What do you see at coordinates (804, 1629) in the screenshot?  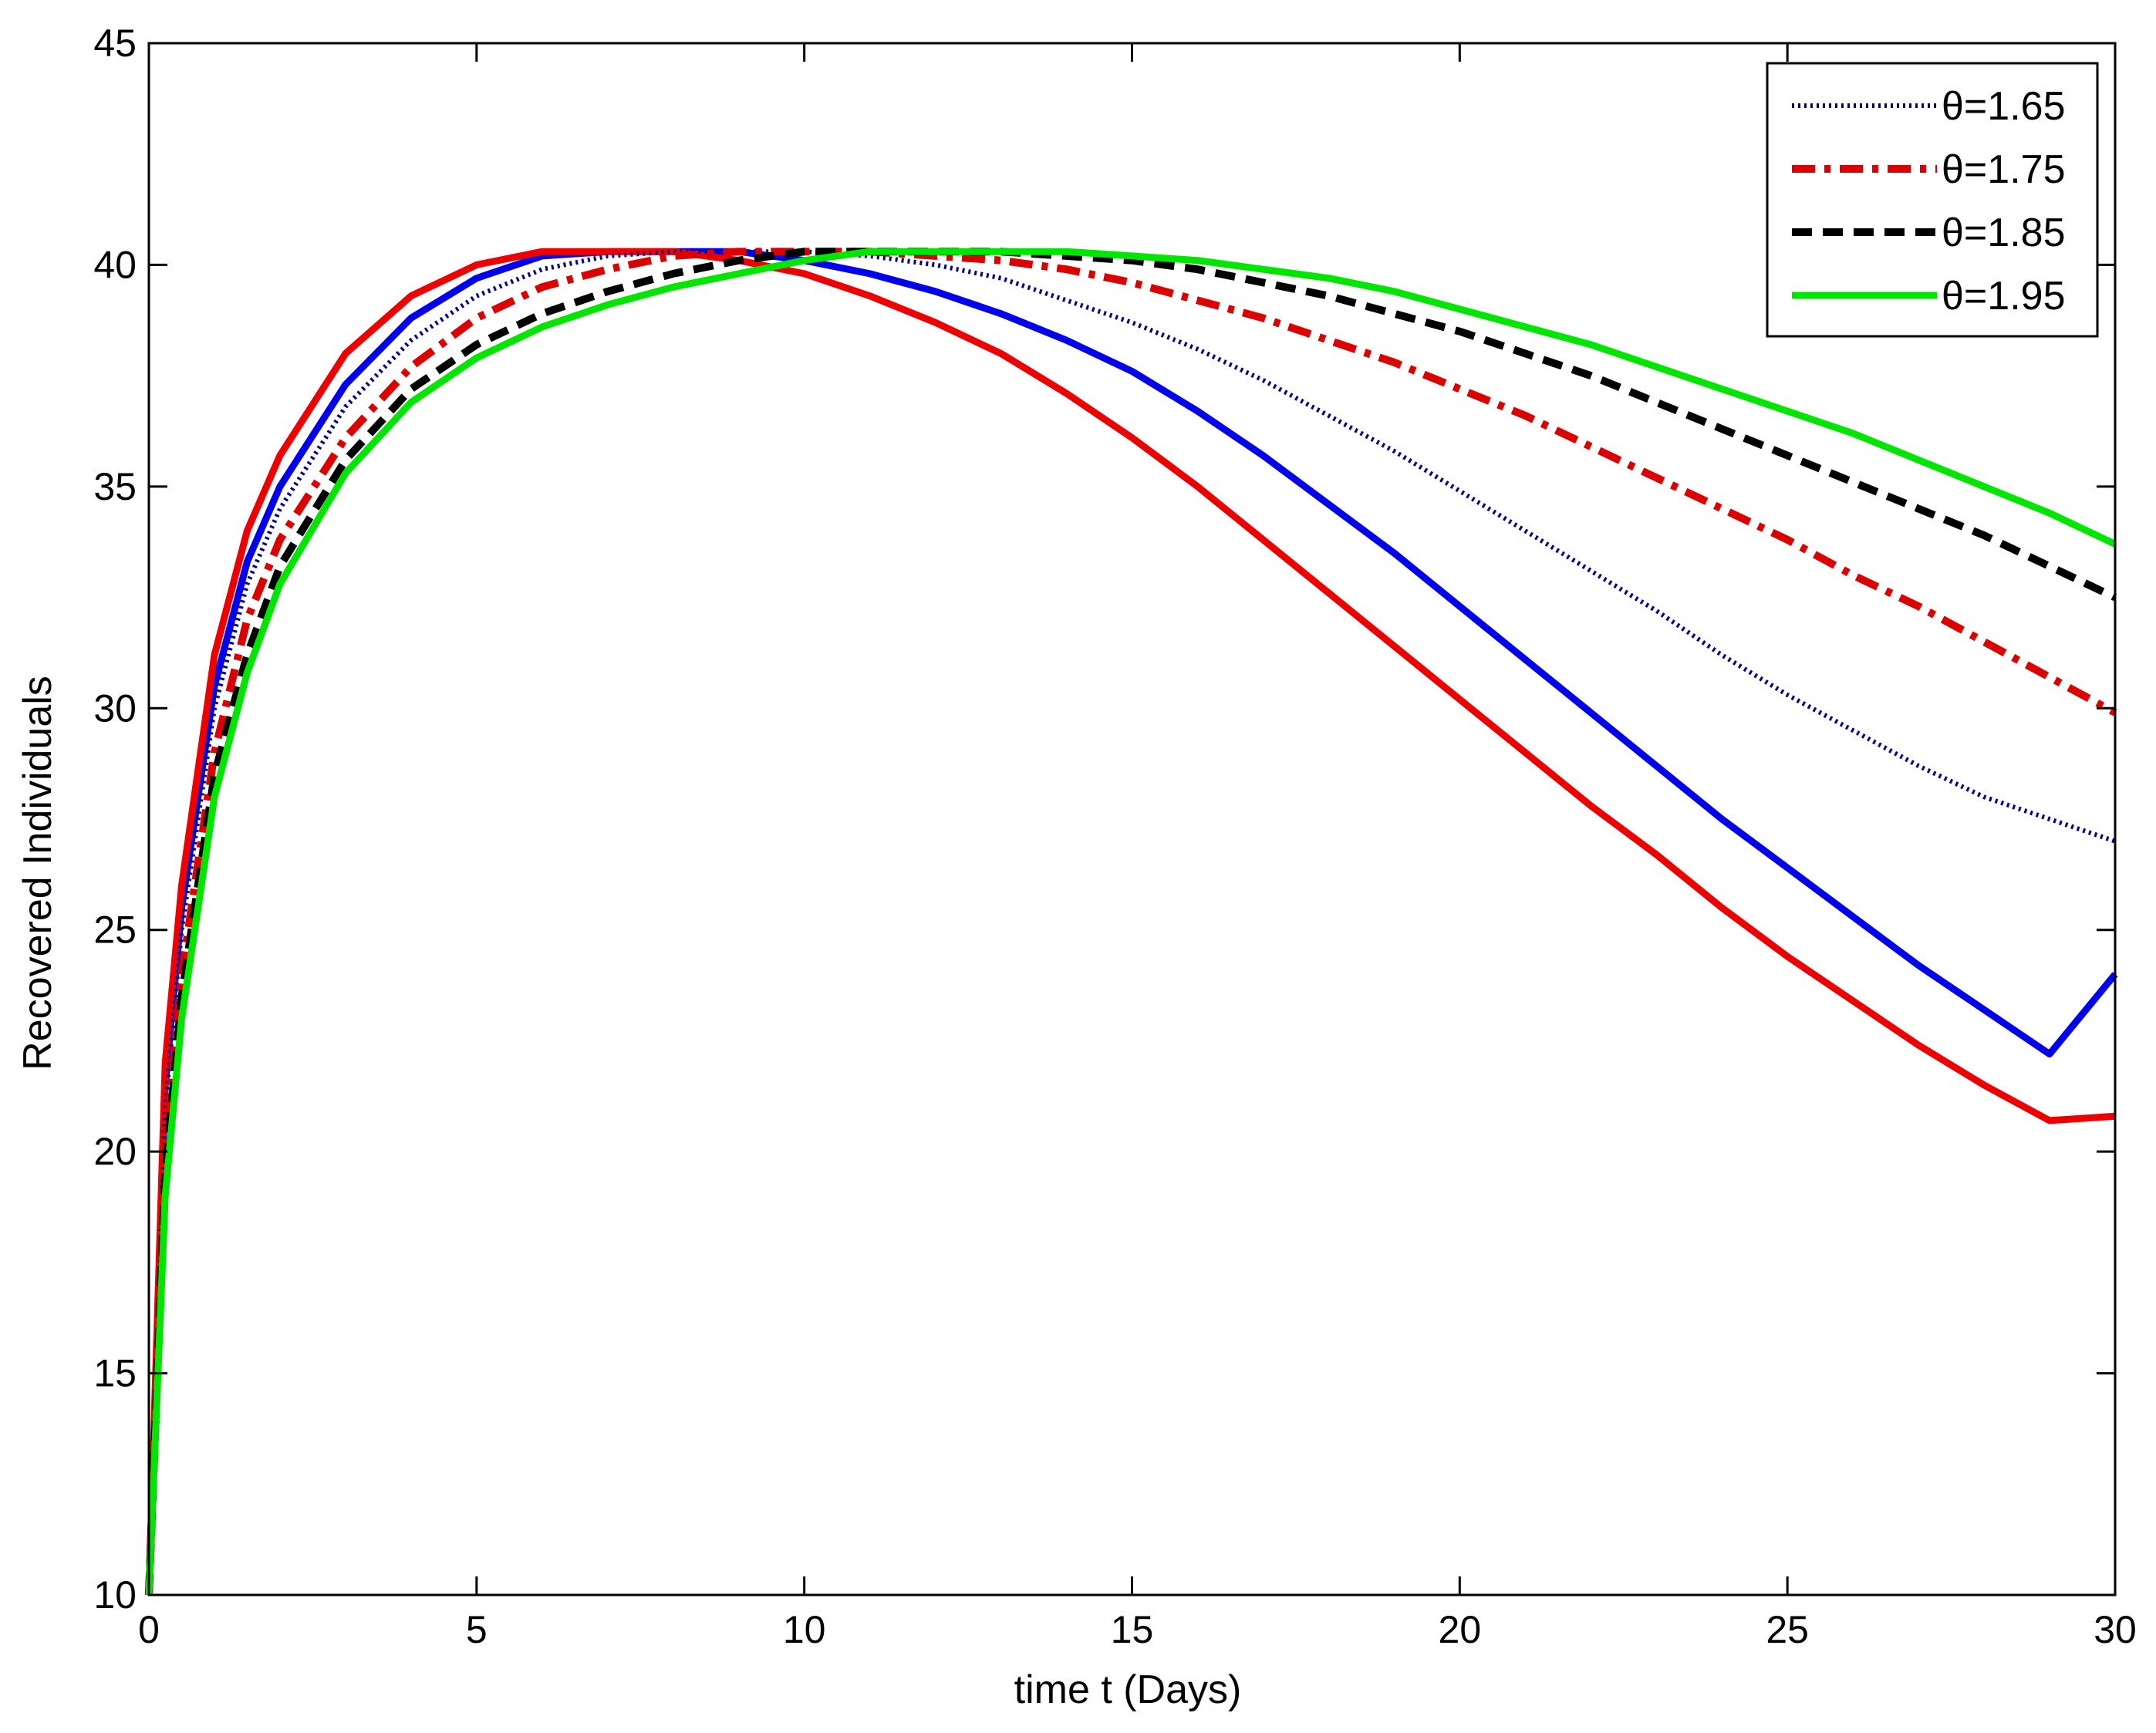 I see `x-tick-label: 10` at bounding box center [804, 1629].